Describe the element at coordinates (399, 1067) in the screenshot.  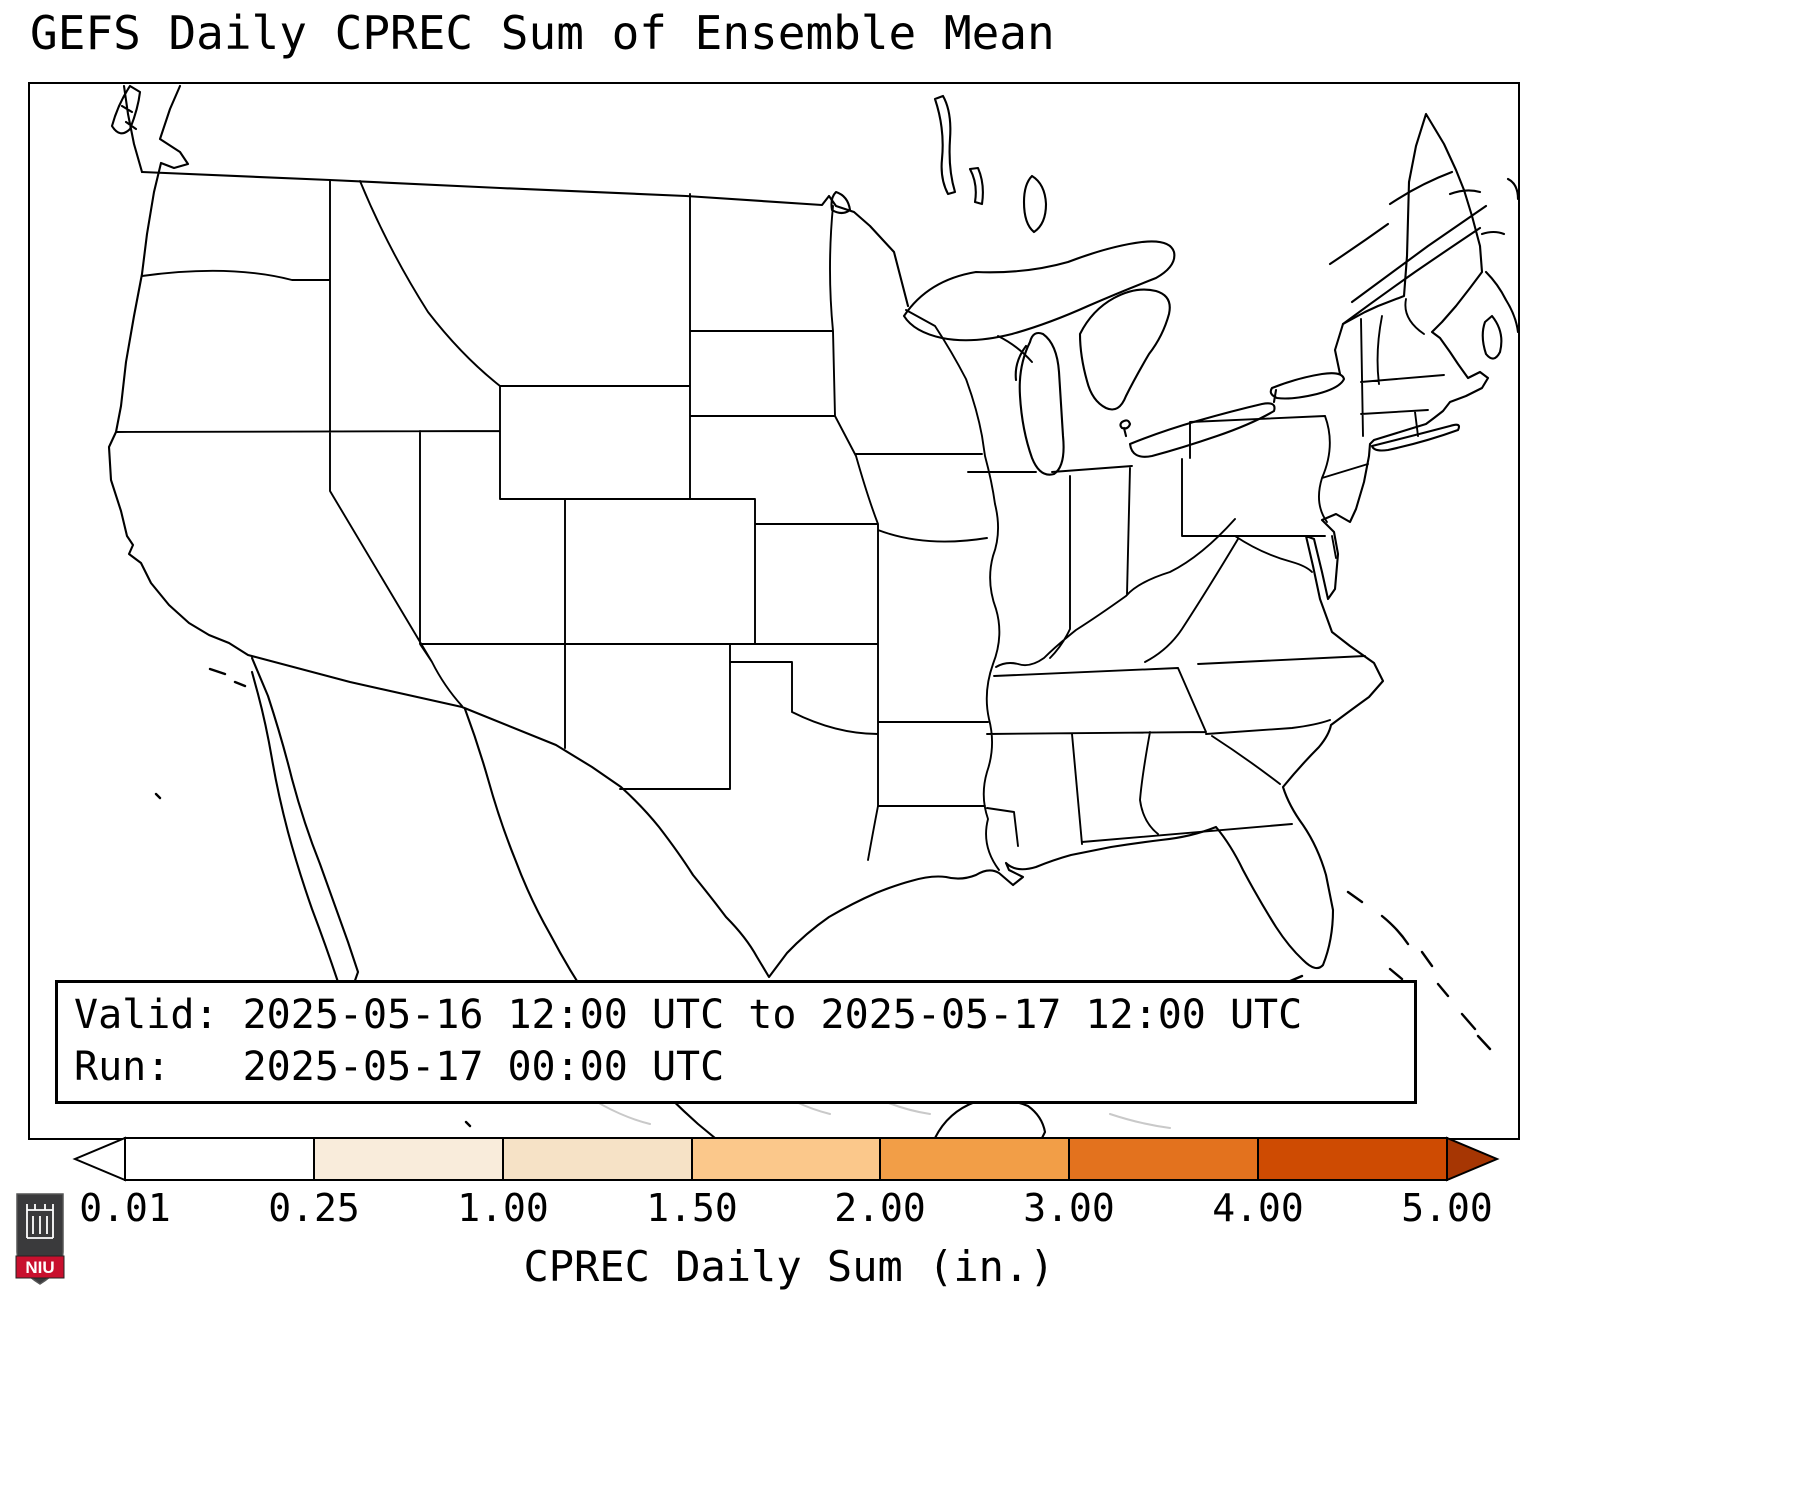
I see `run-time-text: Run: 2025-05-17 00:00 UTC` at that location.